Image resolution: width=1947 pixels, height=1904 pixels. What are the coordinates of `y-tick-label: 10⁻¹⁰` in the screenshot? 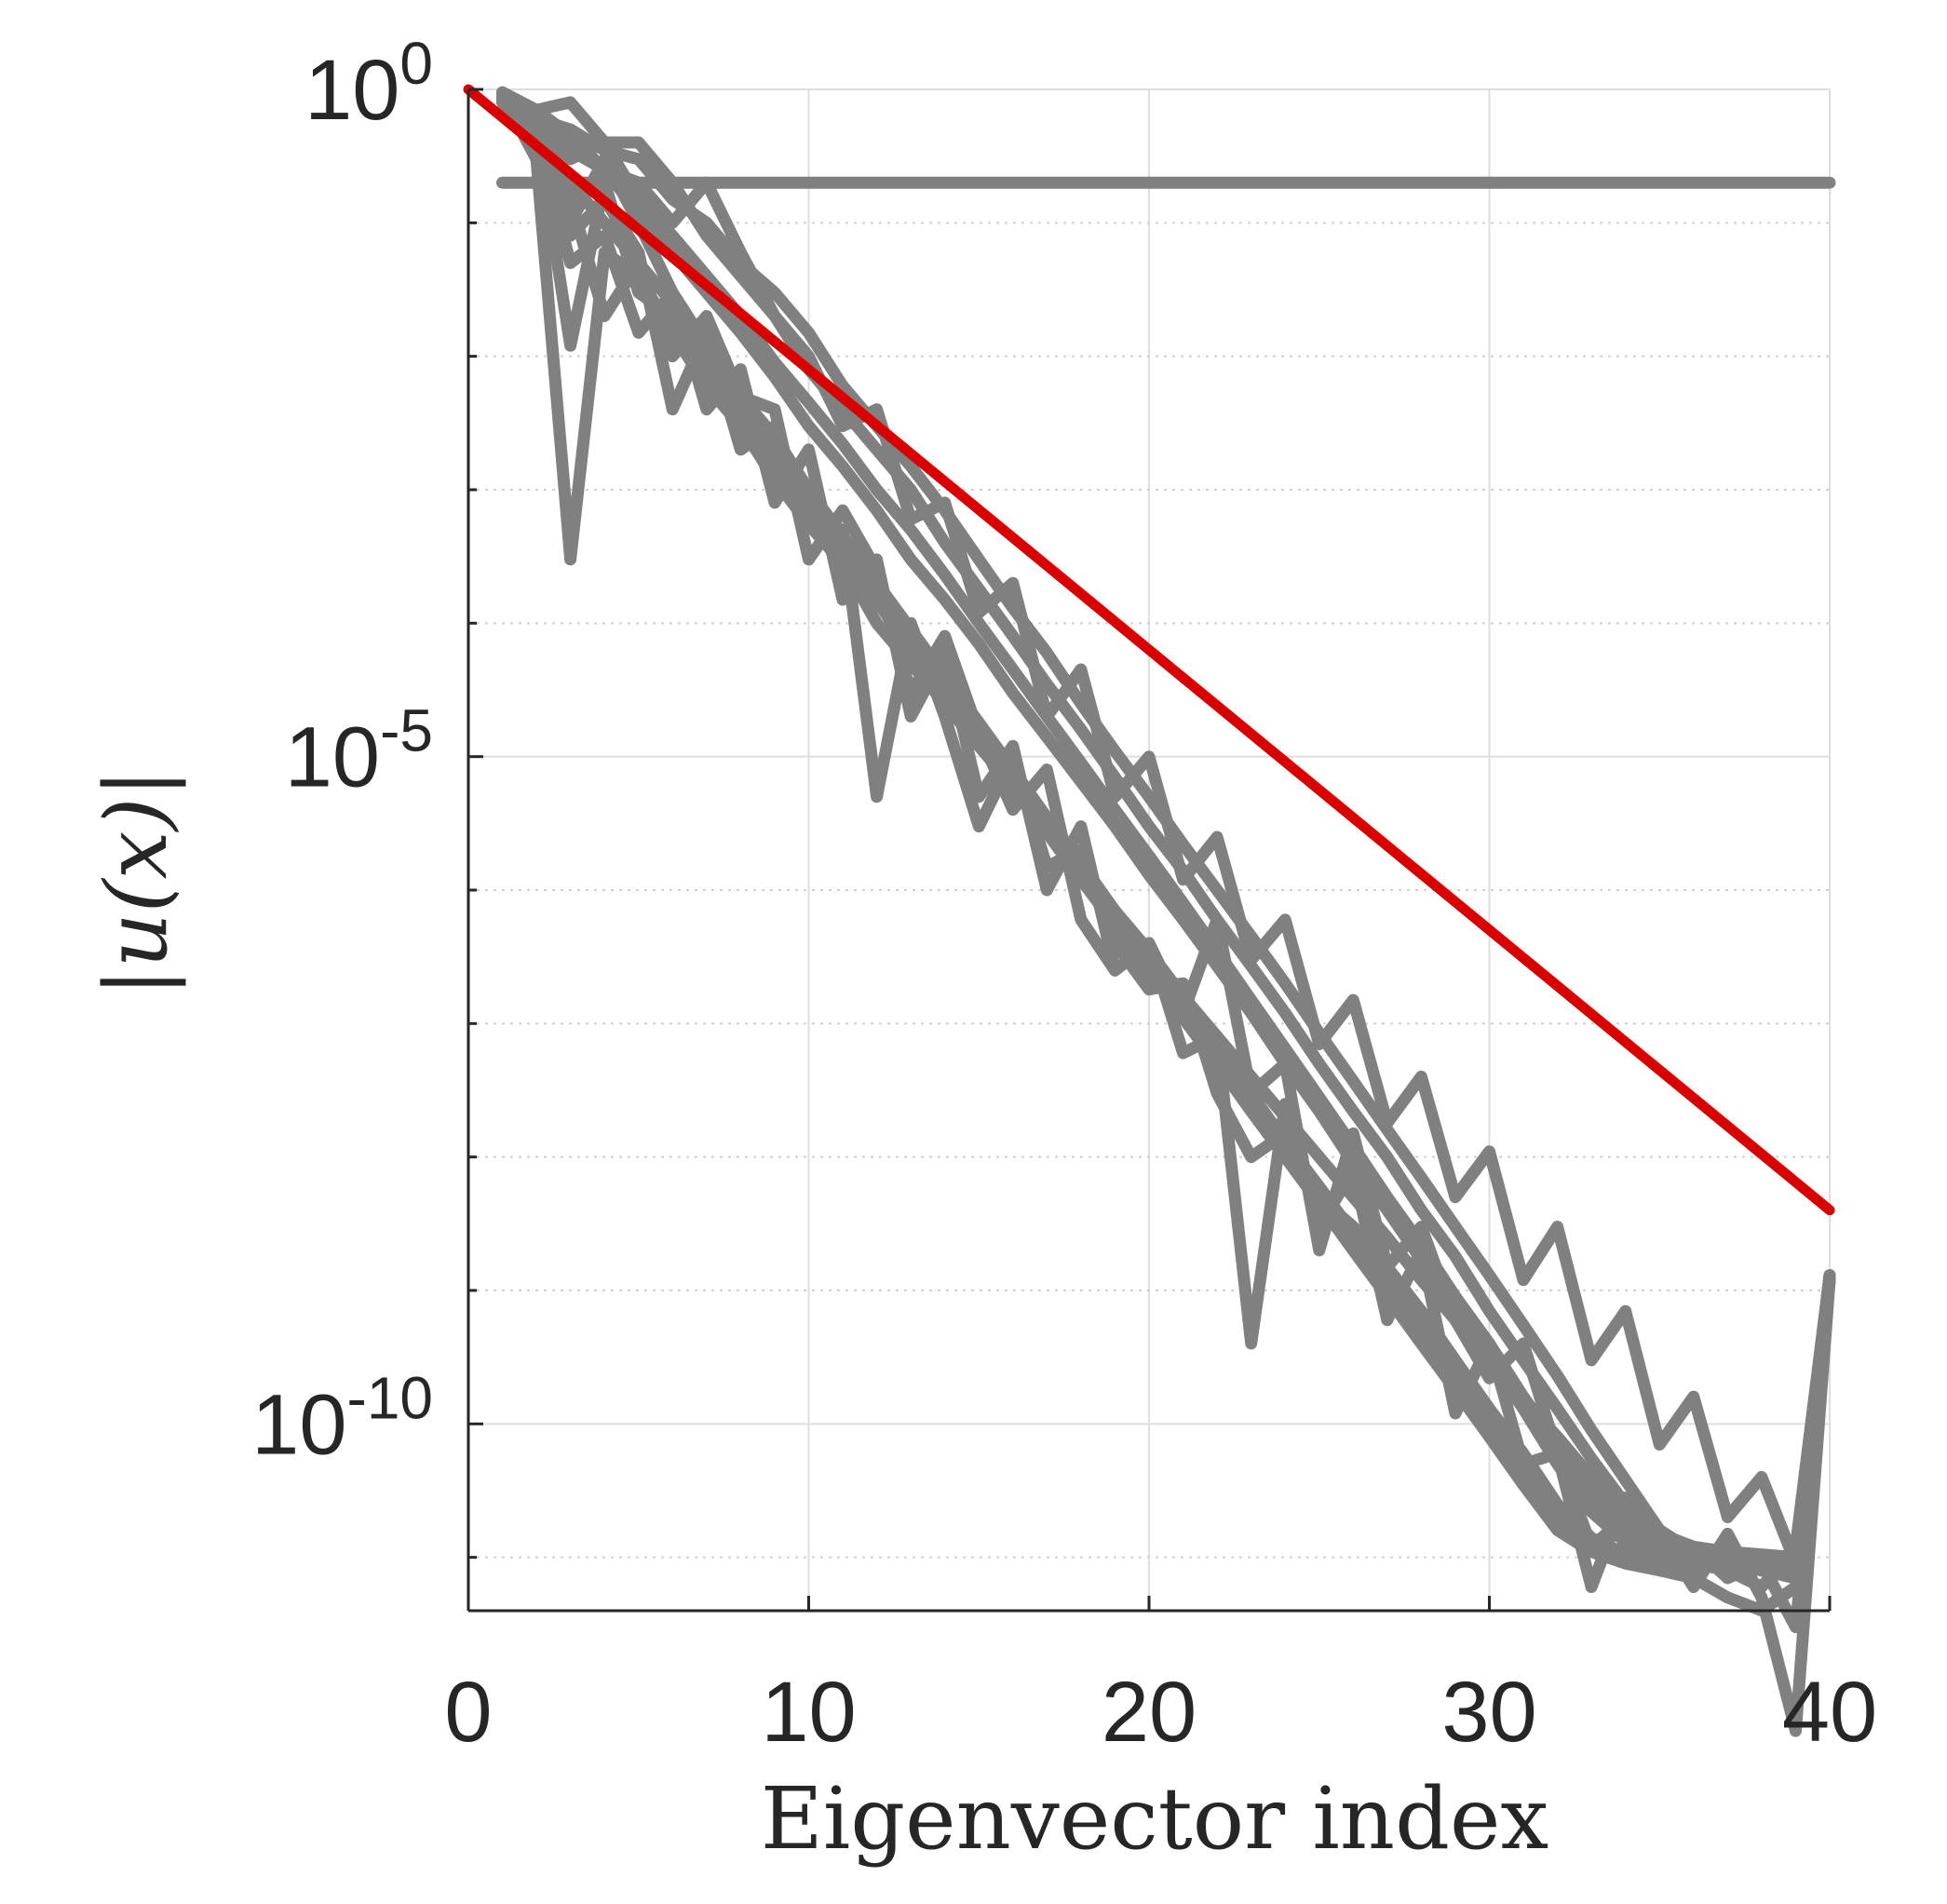 It's located at (342, 1418).